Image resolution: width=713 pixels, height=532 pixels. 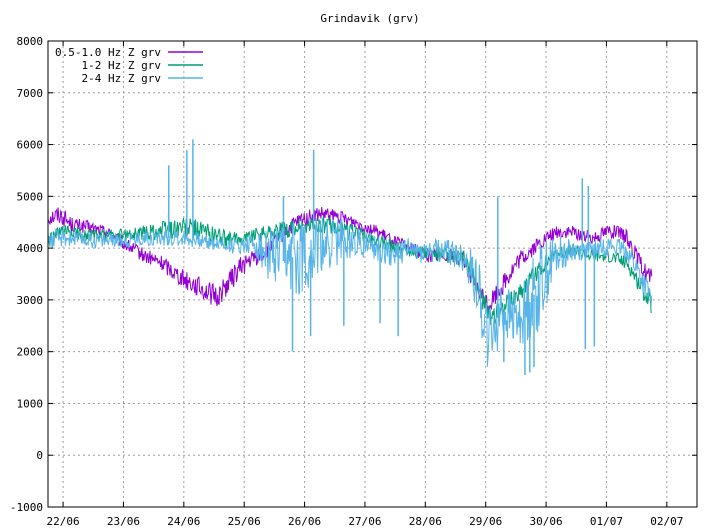 I want to click on y-tick-label: 5000, so click(x=30, y=196).